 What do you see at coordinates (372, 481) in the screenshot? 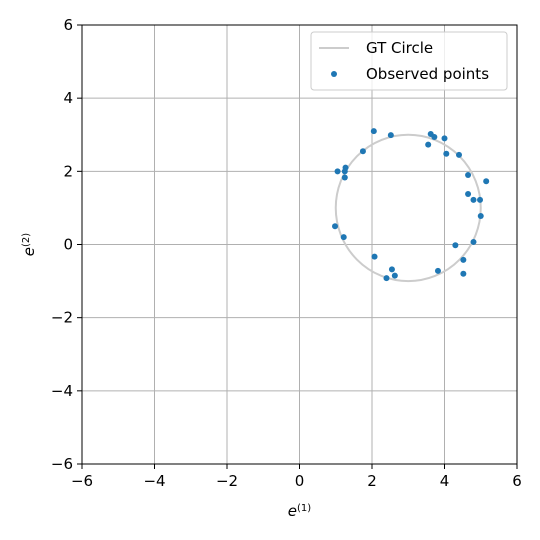
I see `x-tick-label: 2` at bounding box center [372, 481].